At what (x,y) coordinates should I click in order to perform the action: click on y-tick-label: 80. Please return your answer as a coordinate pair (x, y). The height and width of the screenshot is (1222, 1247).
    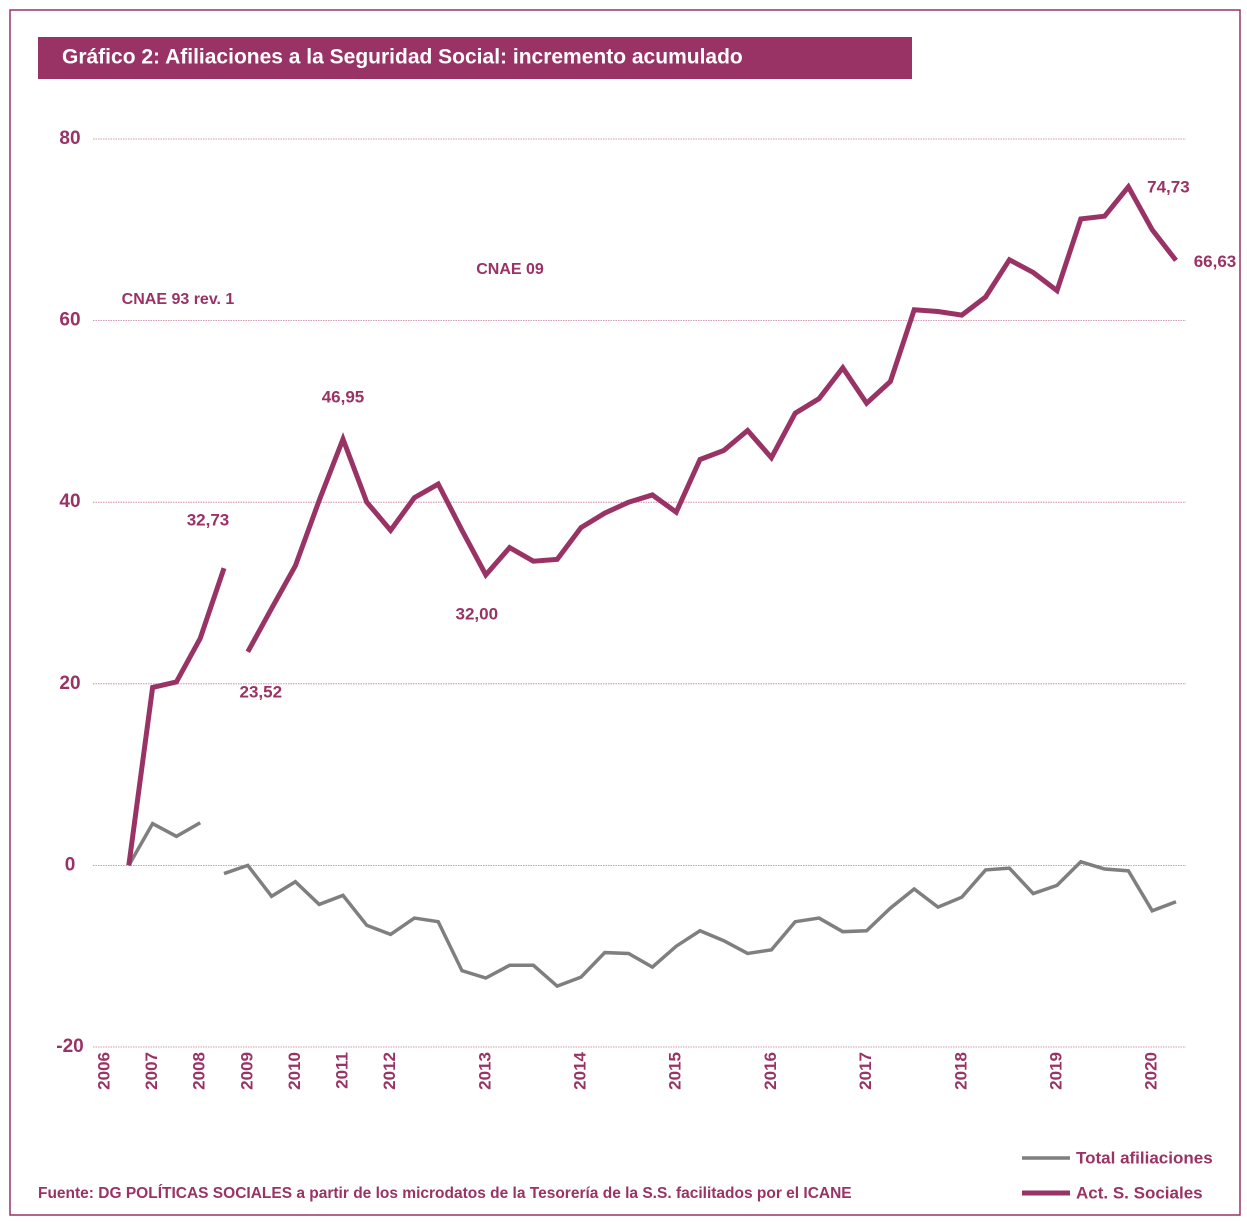
    Looking at the image, I should click on (69, 138).